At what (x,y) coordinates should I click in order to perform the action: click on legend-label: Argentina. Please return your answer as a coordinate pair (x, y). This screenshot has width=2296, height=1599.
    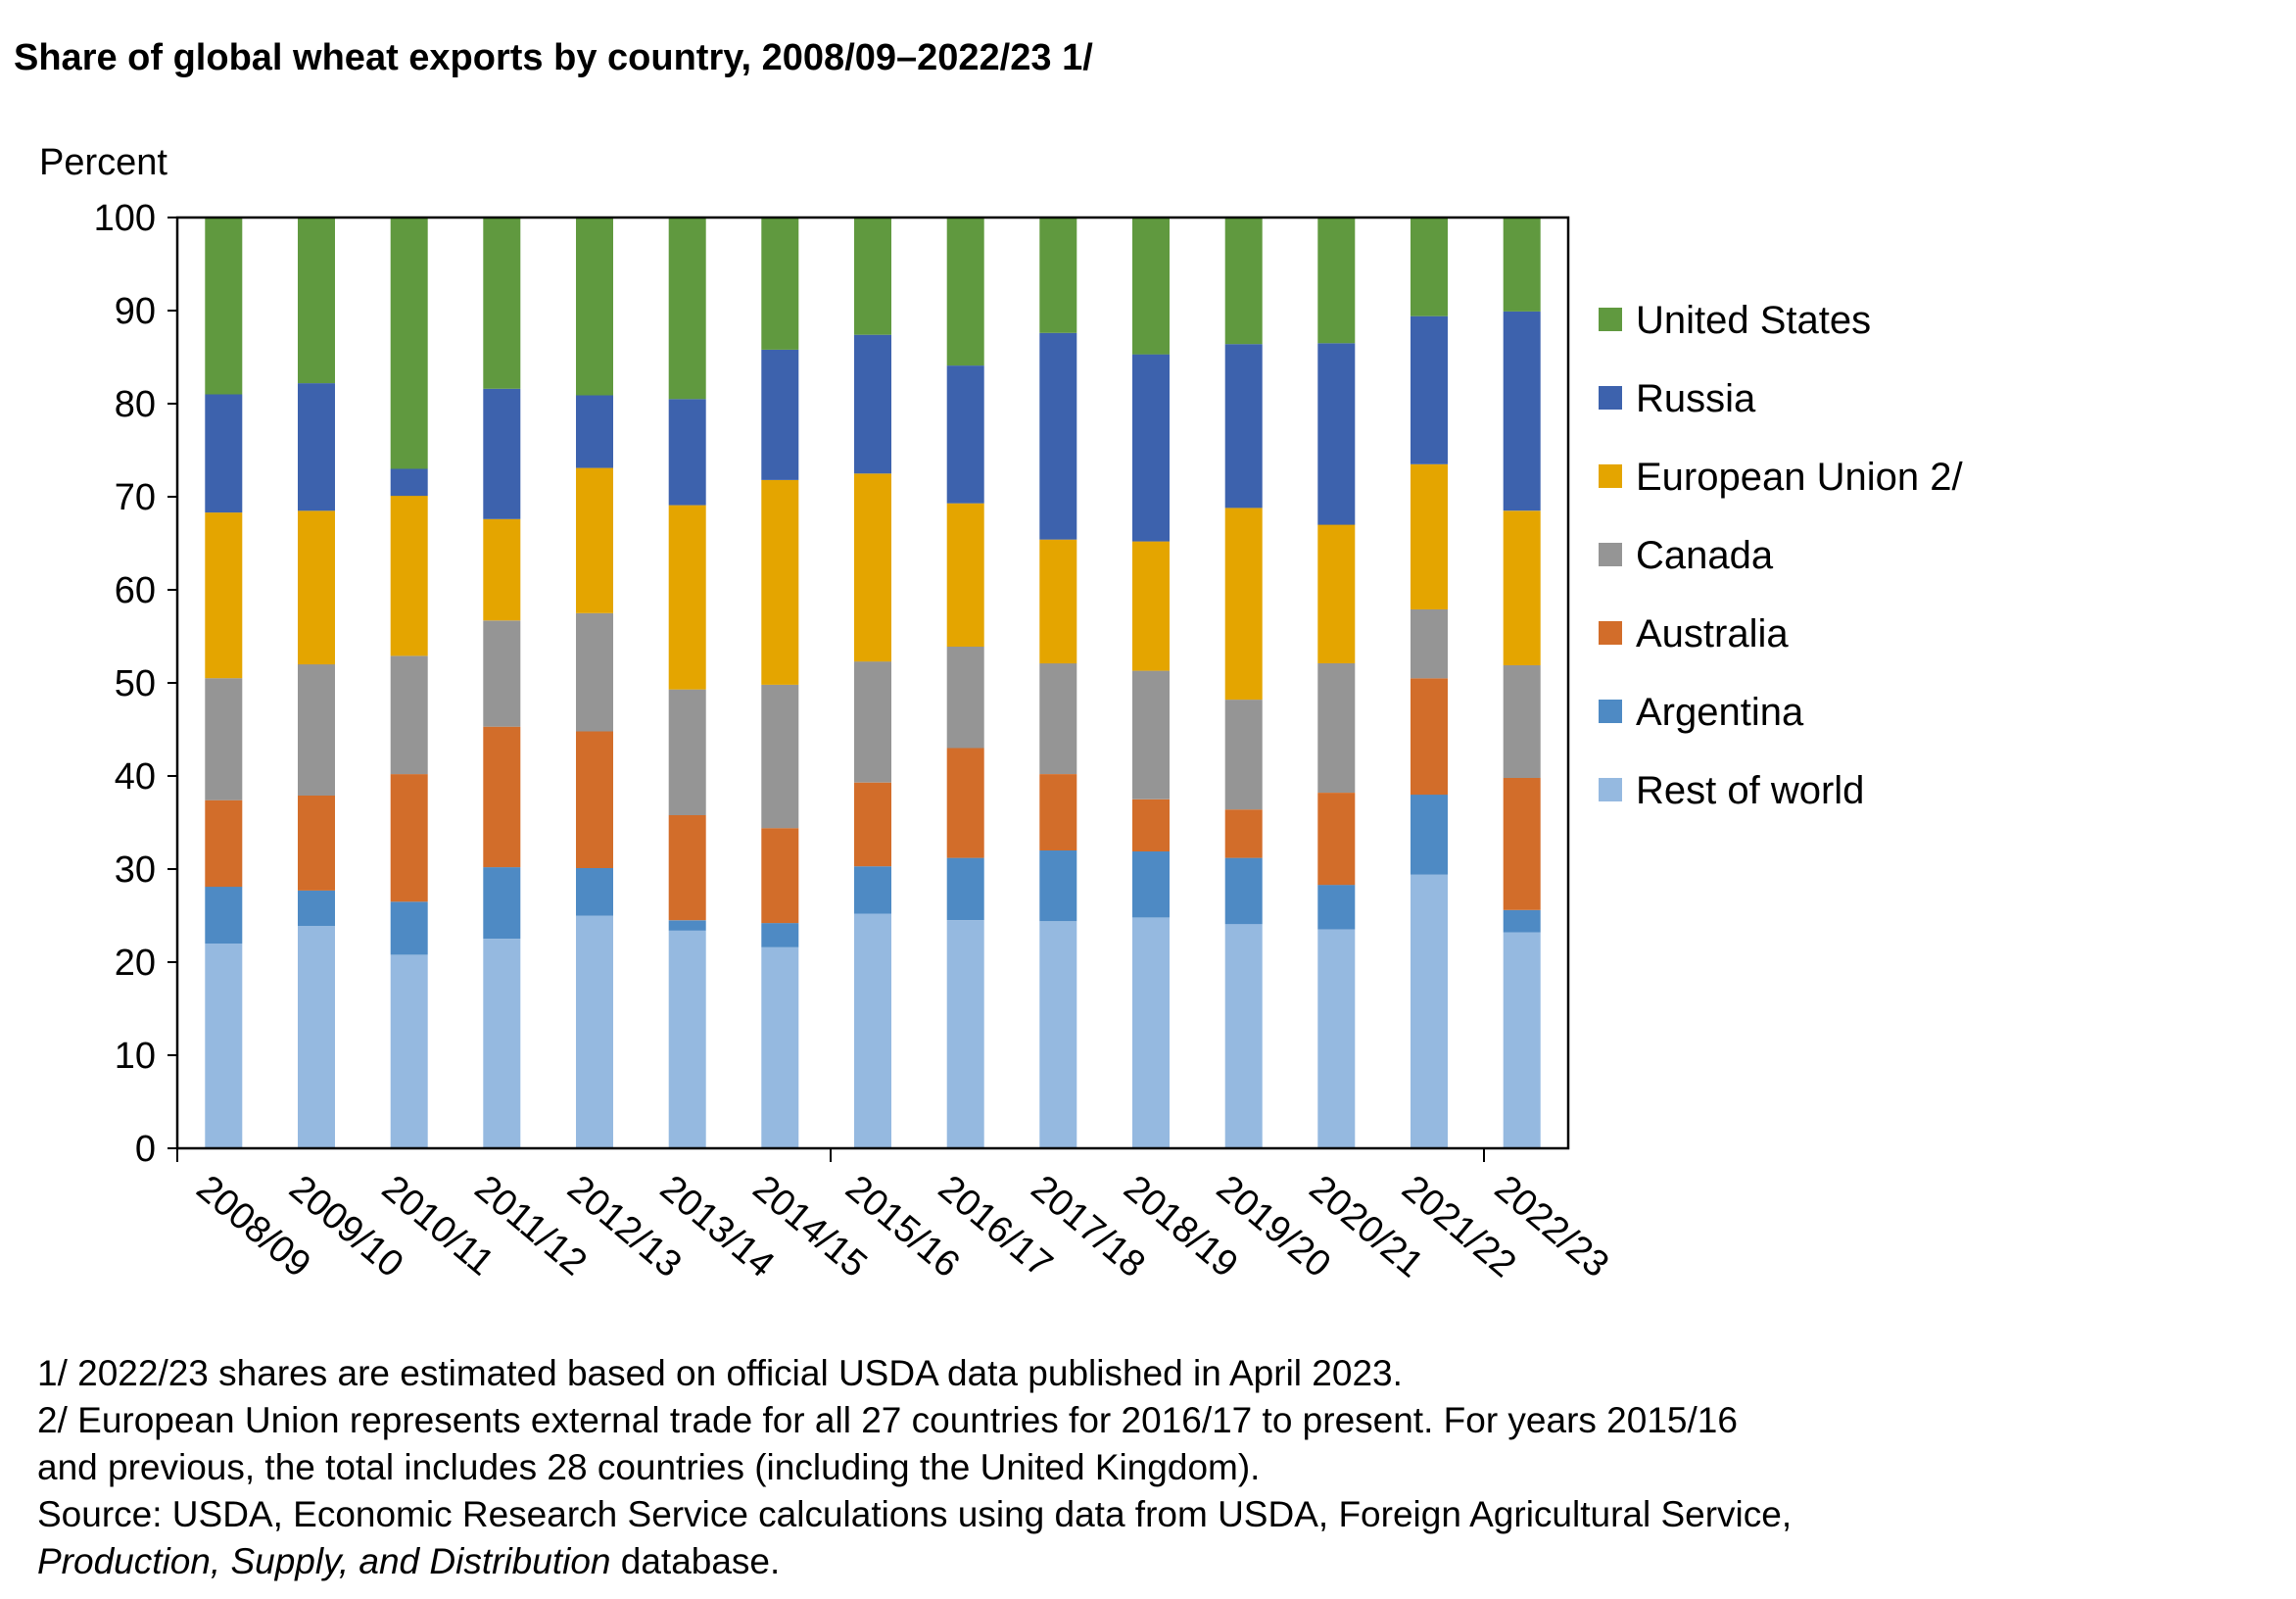
    Looking at the image, I should click on (1720, 712).